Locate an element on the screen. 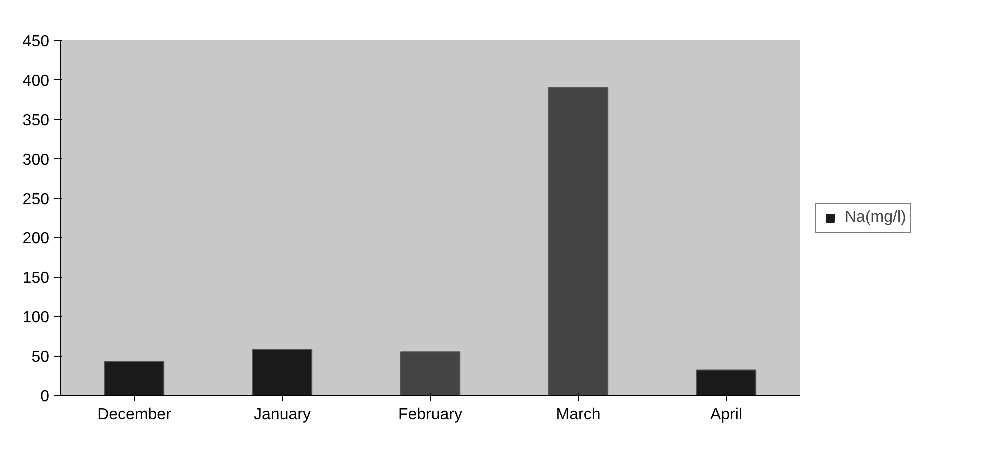 The width and height of the screenshot is (989, 467). legend-label: Na(mg/l) is located at coordinates (875, 217).